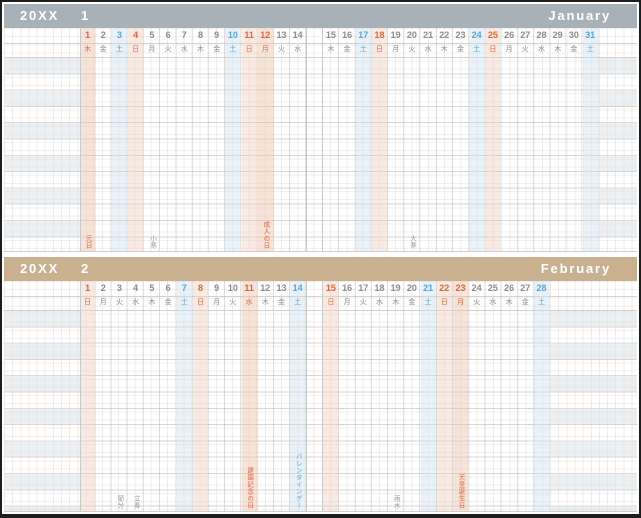  Describe the element at coordinates (509, 49) in the screenshot. I see `weekday-kanji: 月` at that location.